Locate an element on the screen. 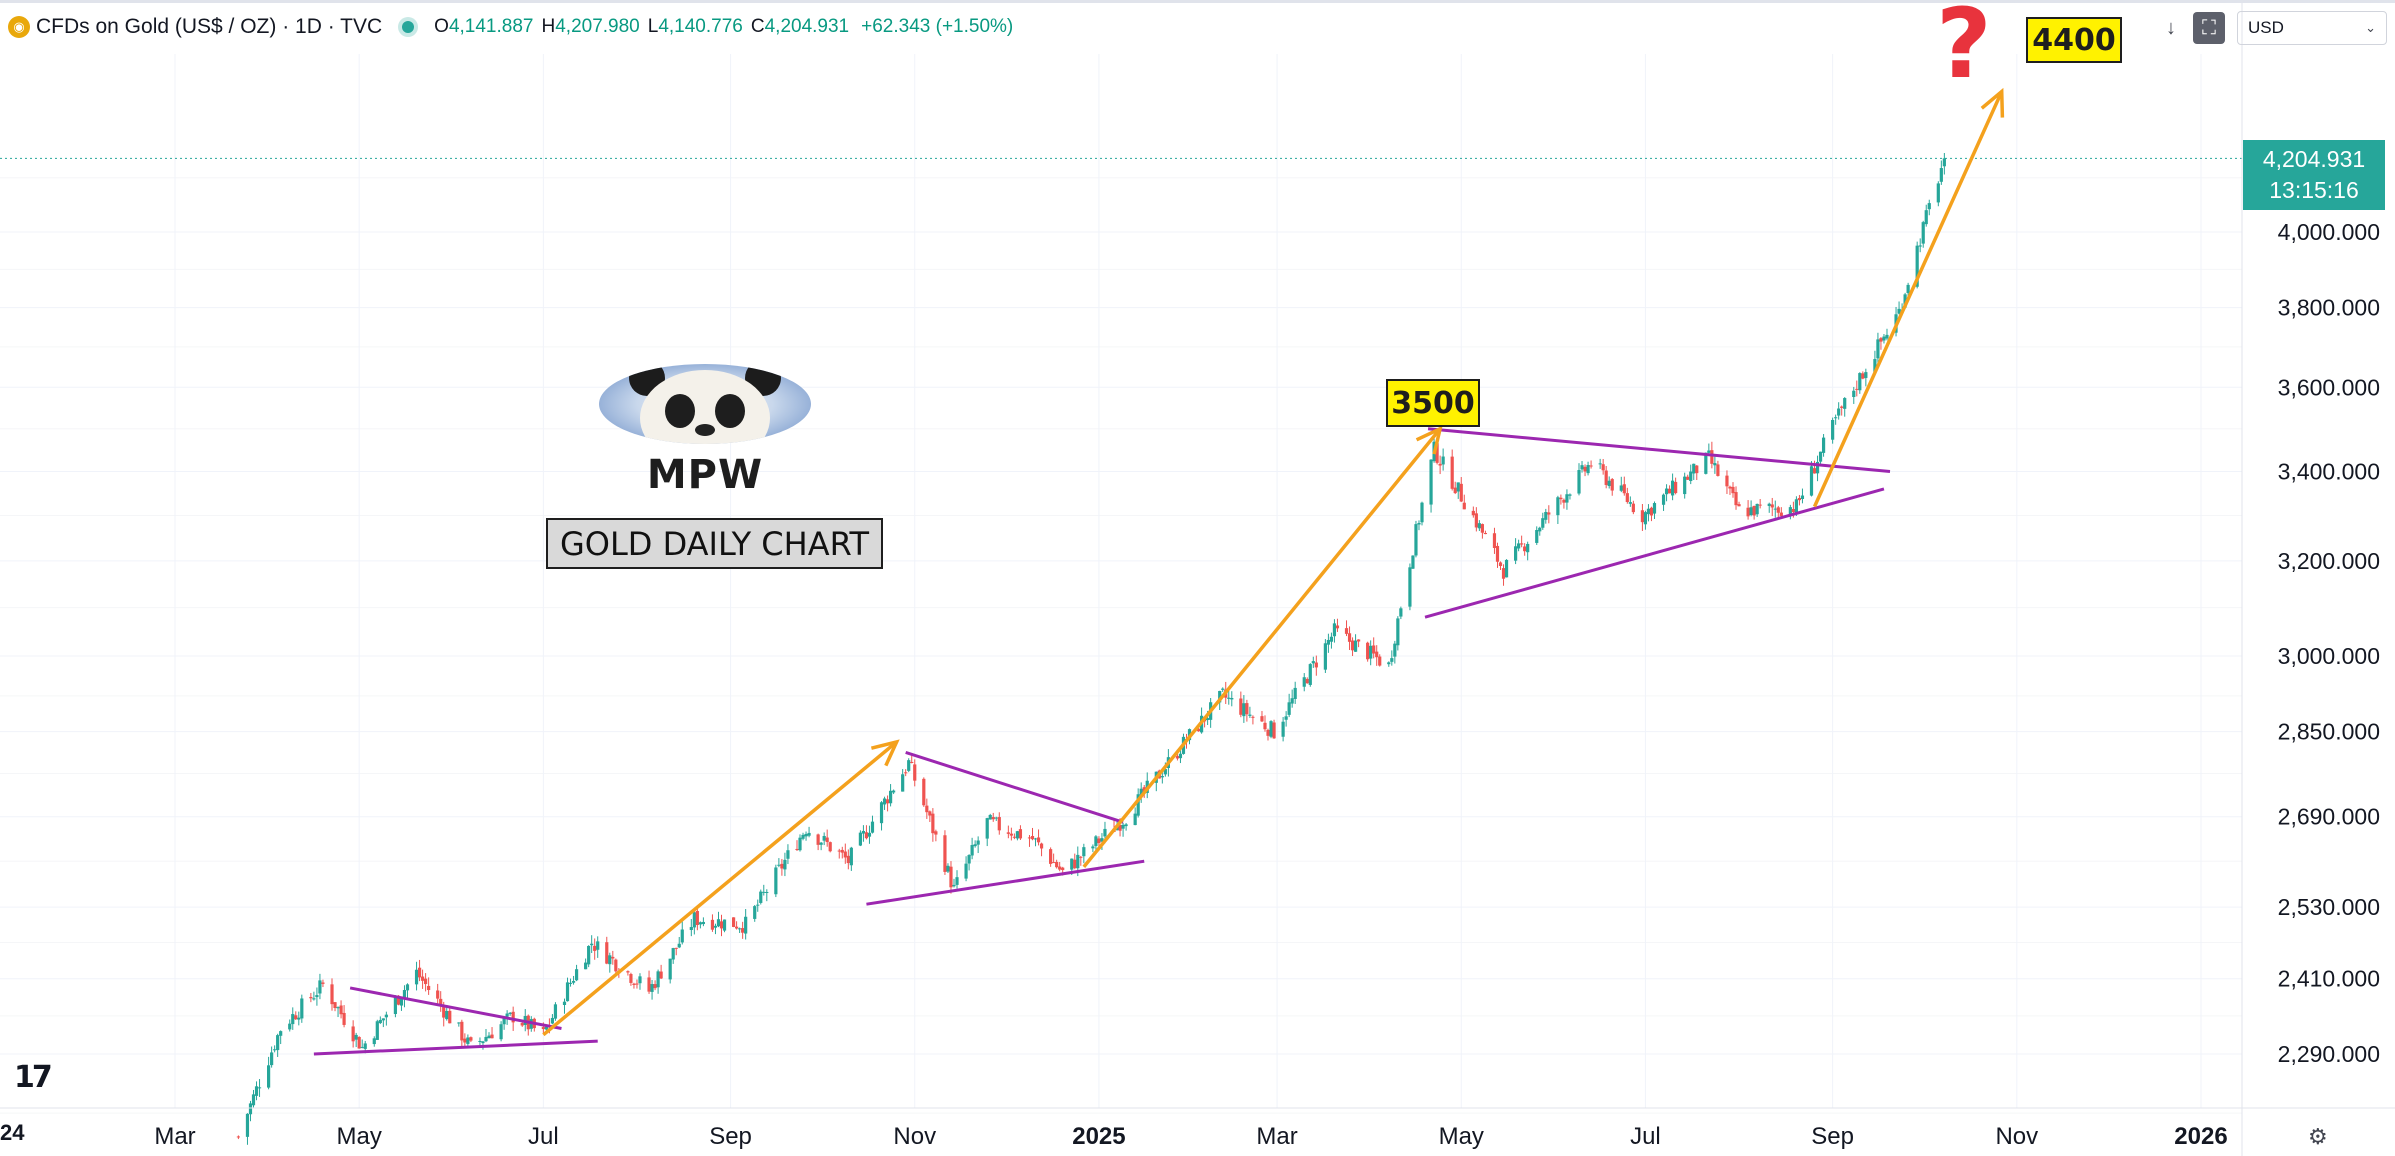 The width and height of the screenshot is (2395, 1156). arrow-down-icon: ↓ is located at coordinates (2171, 27).